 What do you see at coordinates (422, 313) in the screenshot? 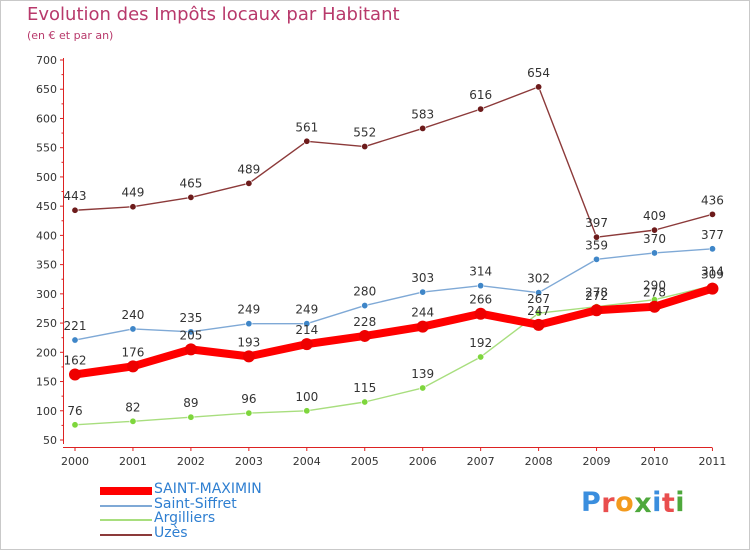
I see `data-label: 244` at bounding box center [422, 313].